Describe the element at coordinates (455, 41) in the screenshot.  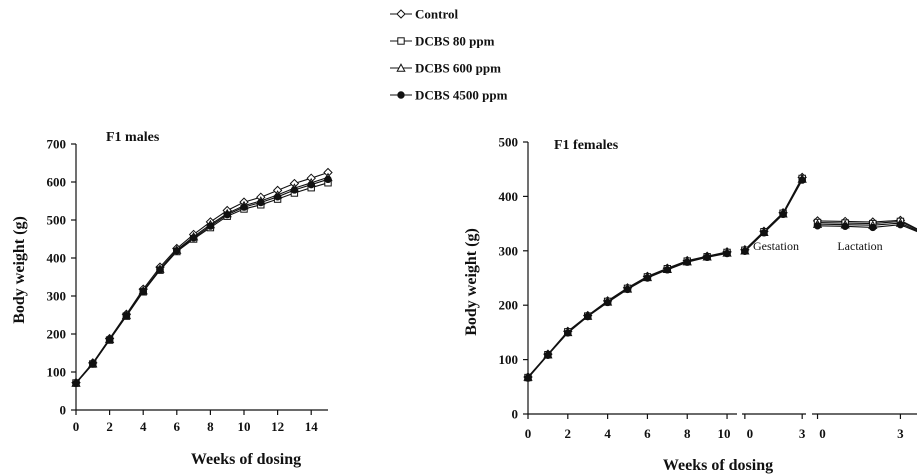
I see `legend-label-dcbs-80-ppm: DCBS 80 ppm` at that location.